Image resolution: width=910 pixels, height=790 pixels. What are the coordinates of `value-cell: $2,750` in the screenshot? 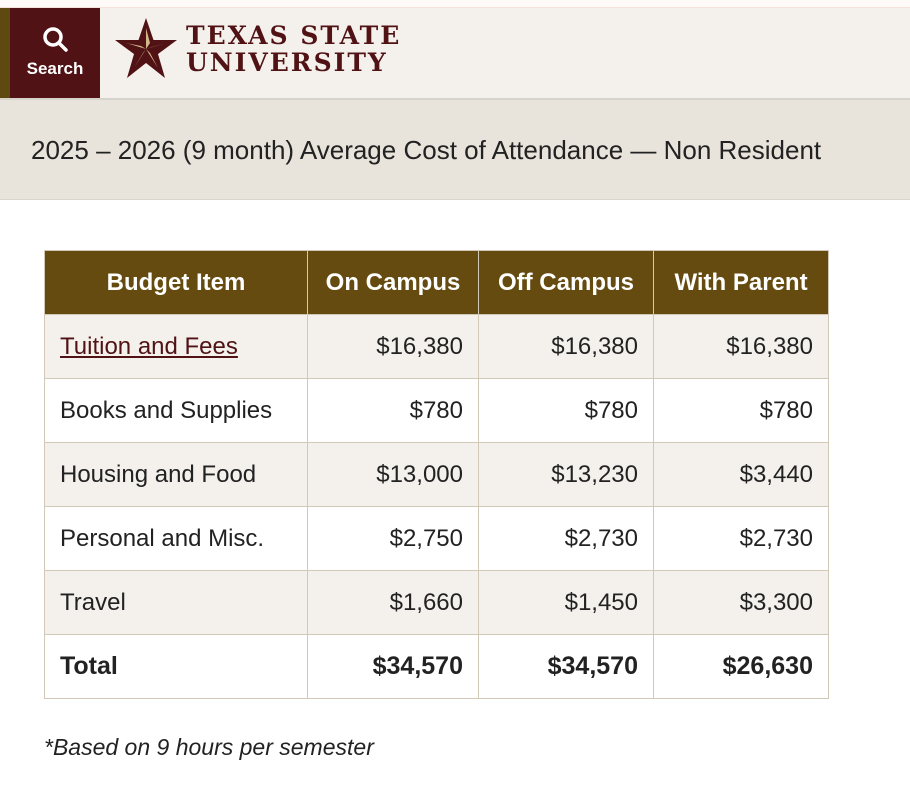 It's located at (393, 538).